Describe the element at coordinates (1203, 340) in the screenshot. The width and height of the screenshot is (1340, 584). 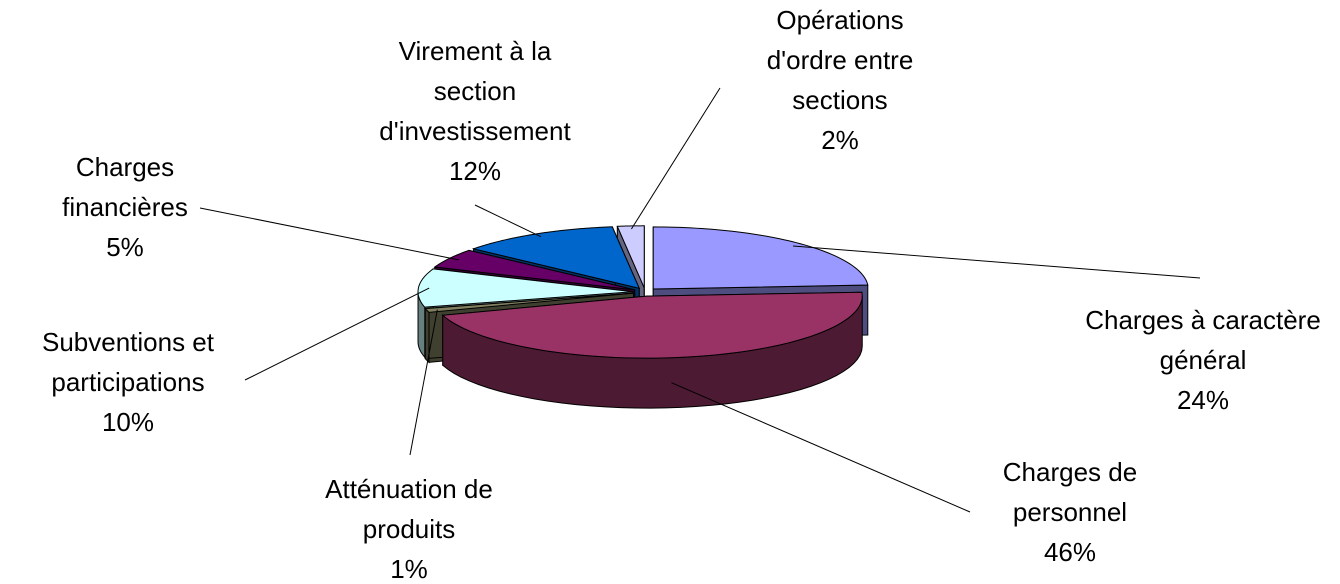
I see `category-name: Charges à caractère général` at that location.